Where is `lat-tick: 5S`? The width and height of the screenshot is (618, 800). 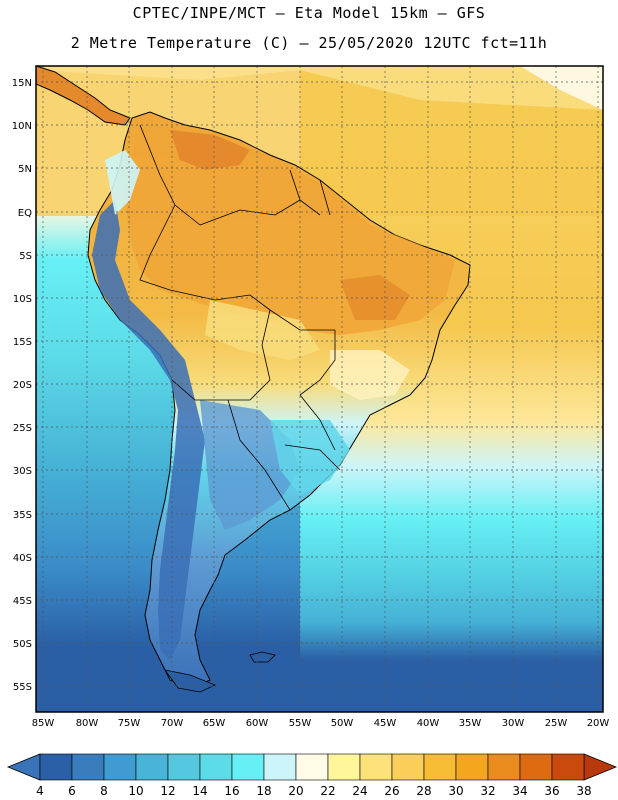 lat-tick: 5S is located at coordinates (25, 256).